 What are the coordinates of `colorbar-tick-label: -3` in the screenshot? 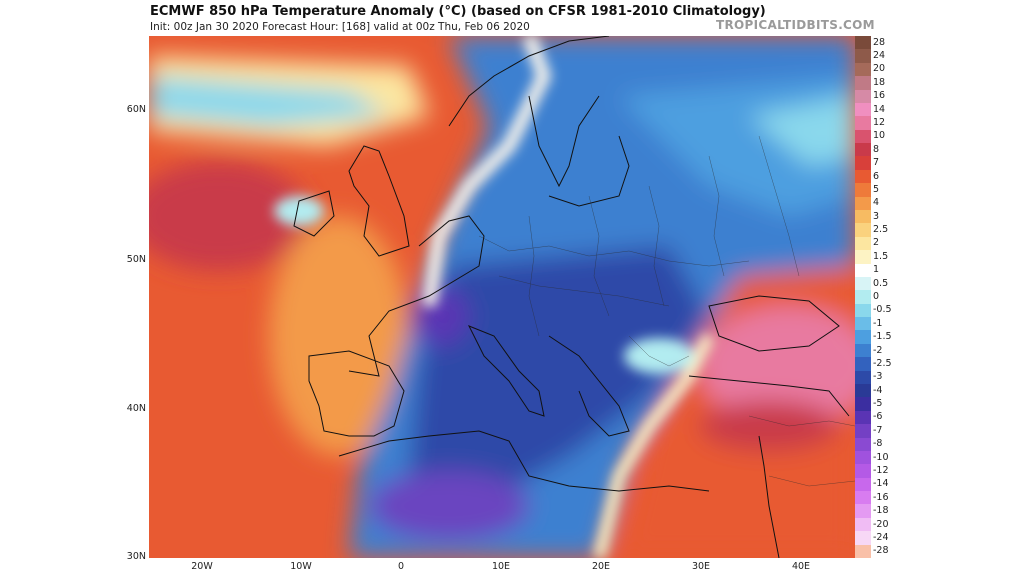 It's located at (878, 377).